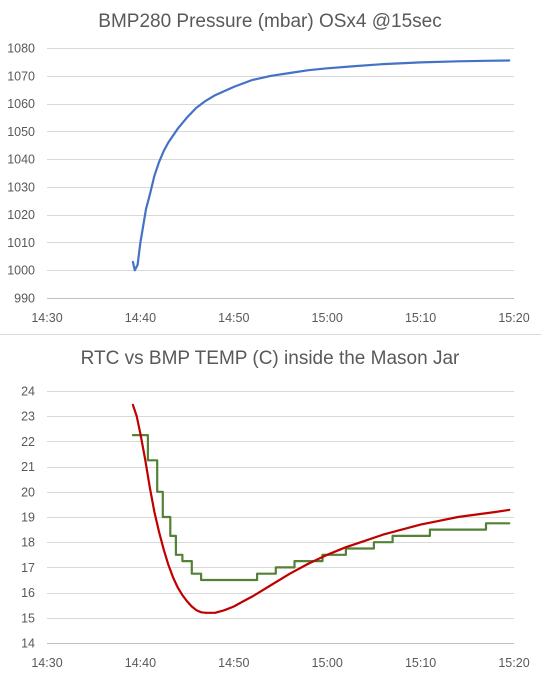  I want to click on pressure-y-tick-label: 1050, so click(21, 132).